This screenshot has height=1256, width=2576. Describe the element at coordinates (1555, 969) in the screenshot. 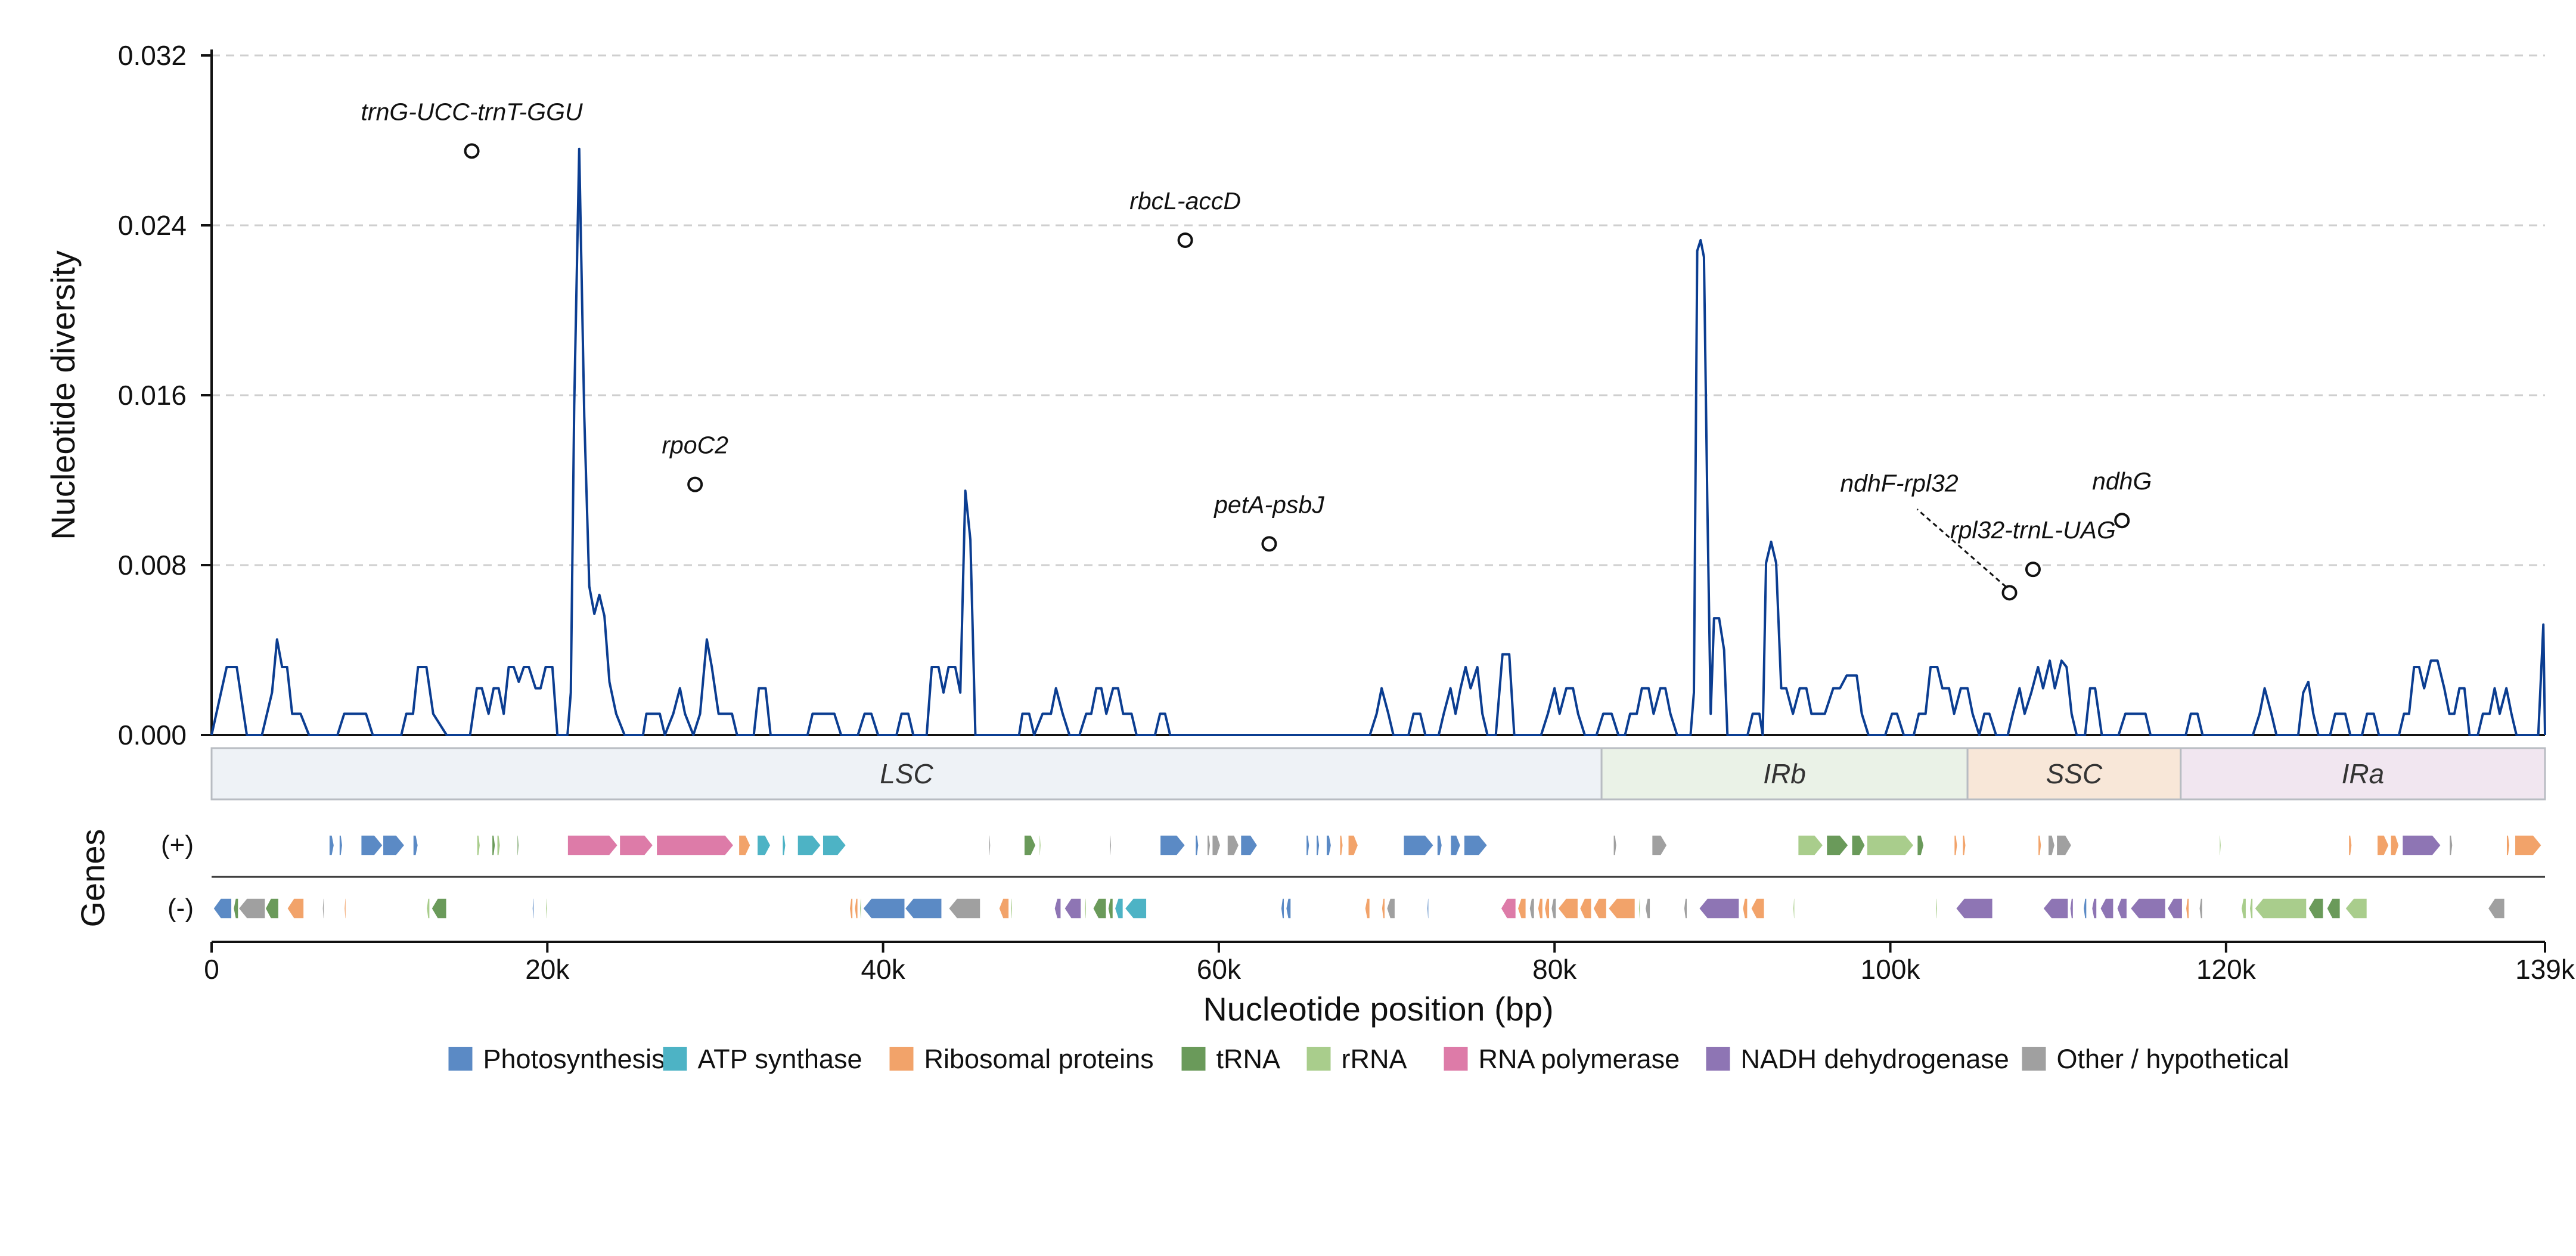

I see `x-tick-label: 80k` at that location.